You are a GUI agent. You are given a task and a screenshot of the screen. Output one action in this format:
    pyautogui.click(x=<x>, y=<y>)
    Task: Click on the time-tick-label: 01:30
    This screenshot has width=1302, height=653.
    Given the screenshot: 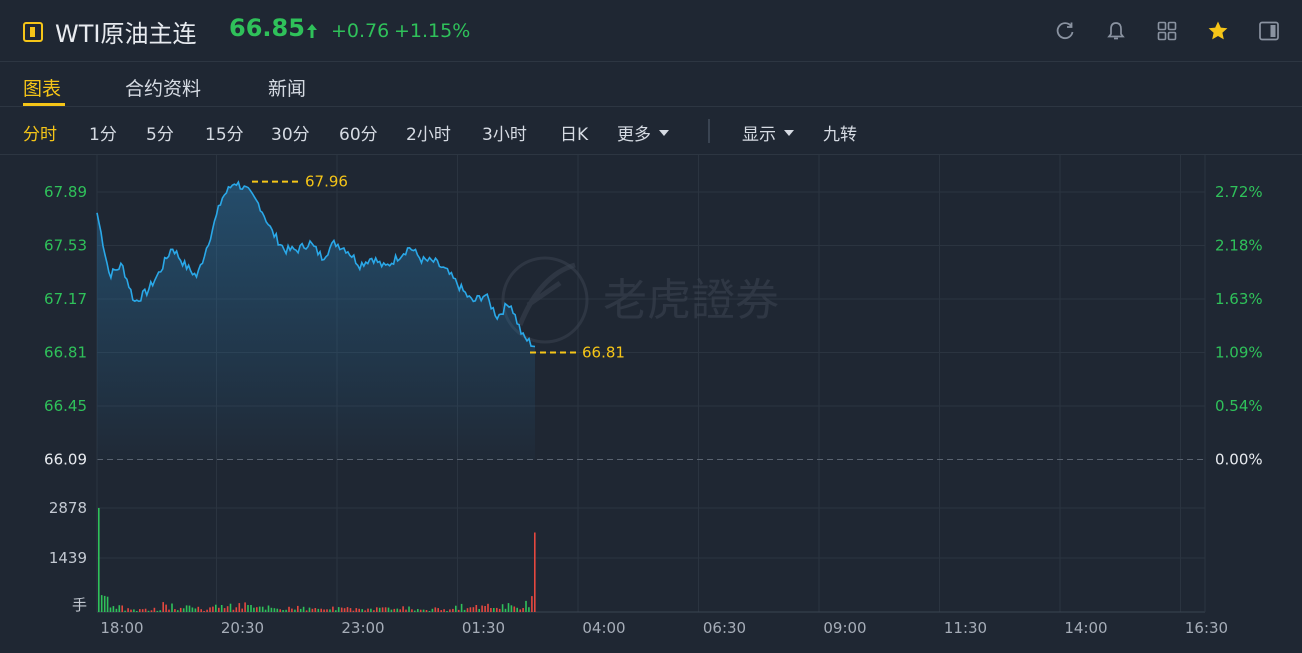 What is the action you would take?
    pyautogui.click(x=483, y=628)
    